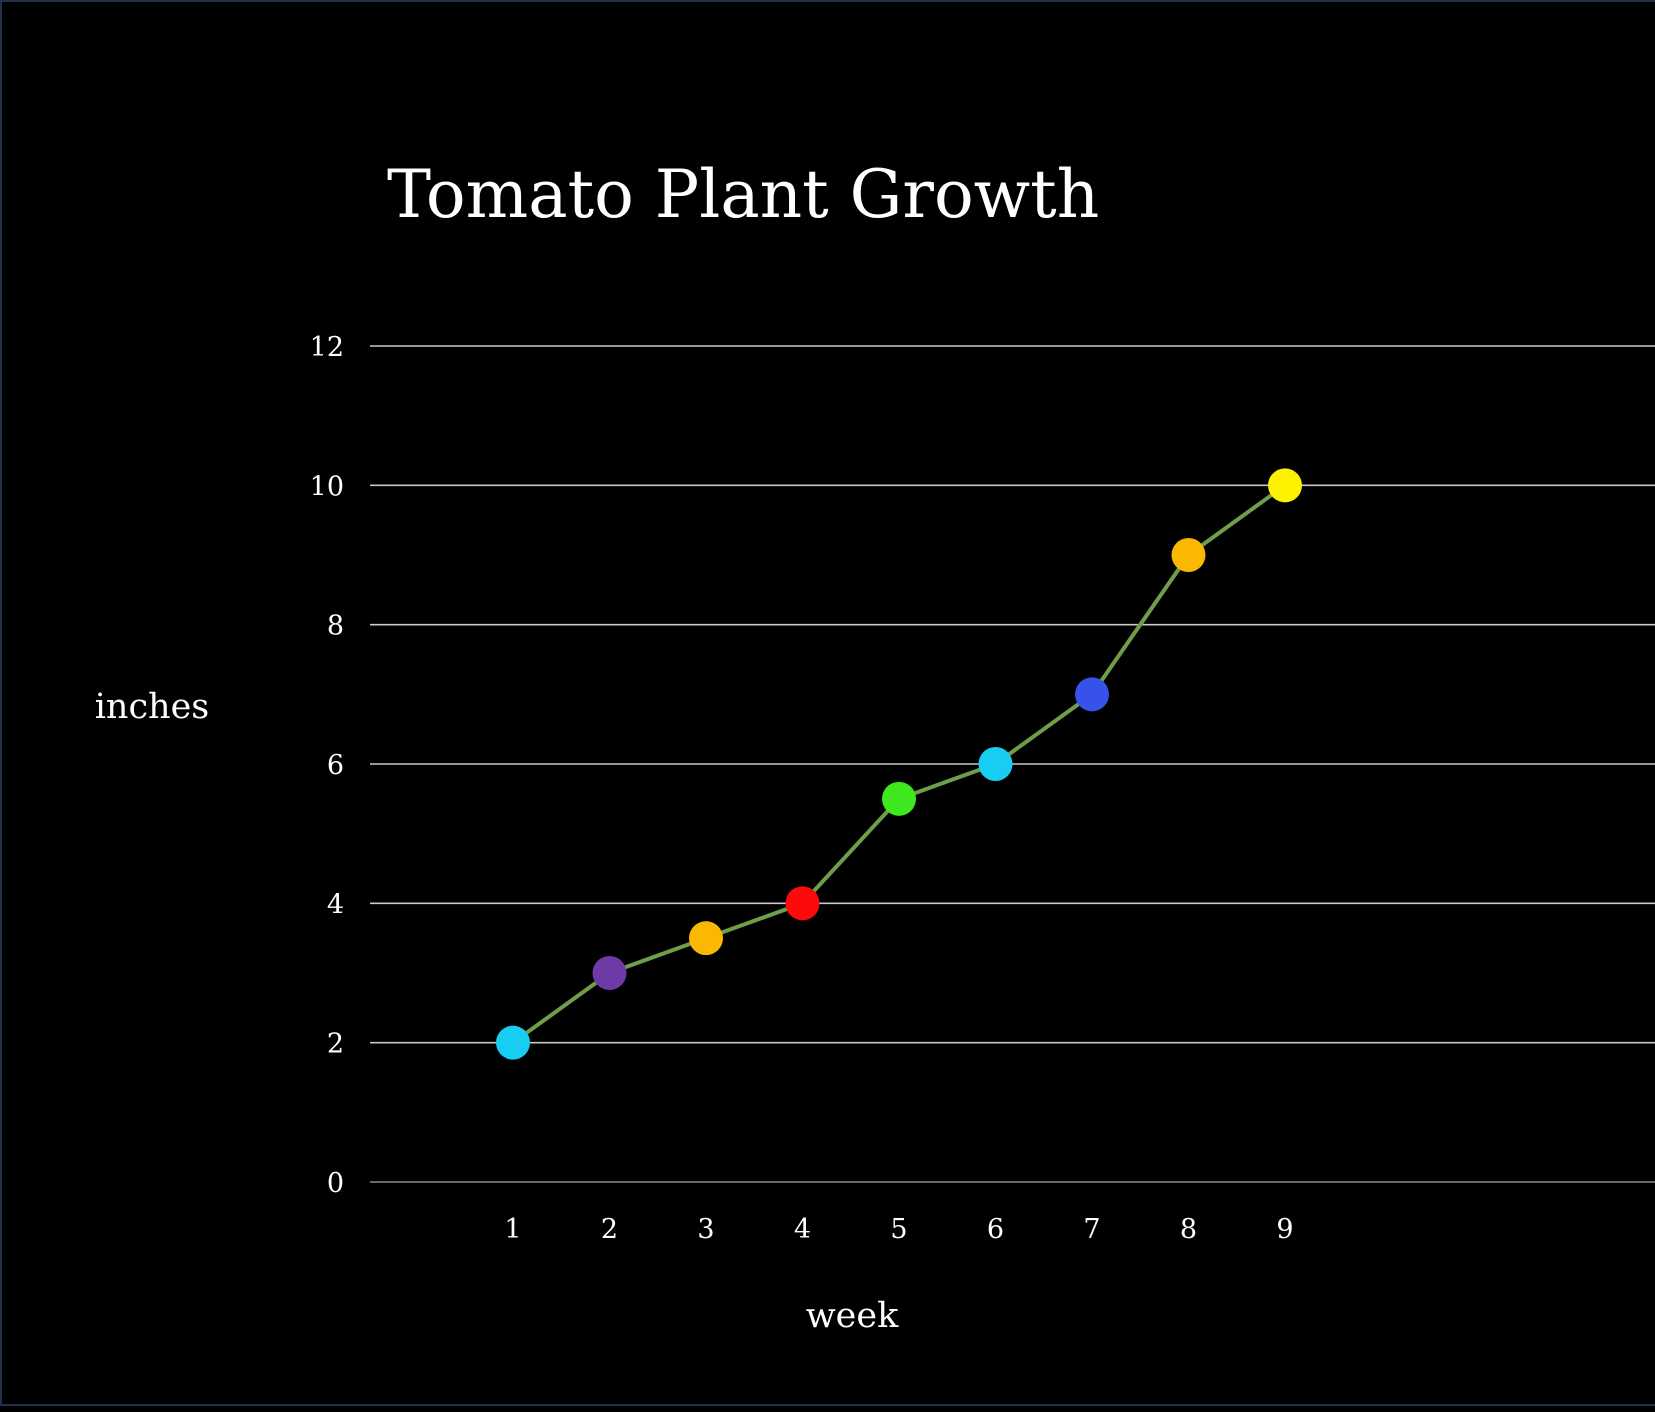 The image size is (1655, 1412). I want to click on x-tick-label: 3, so click(705, 1229).